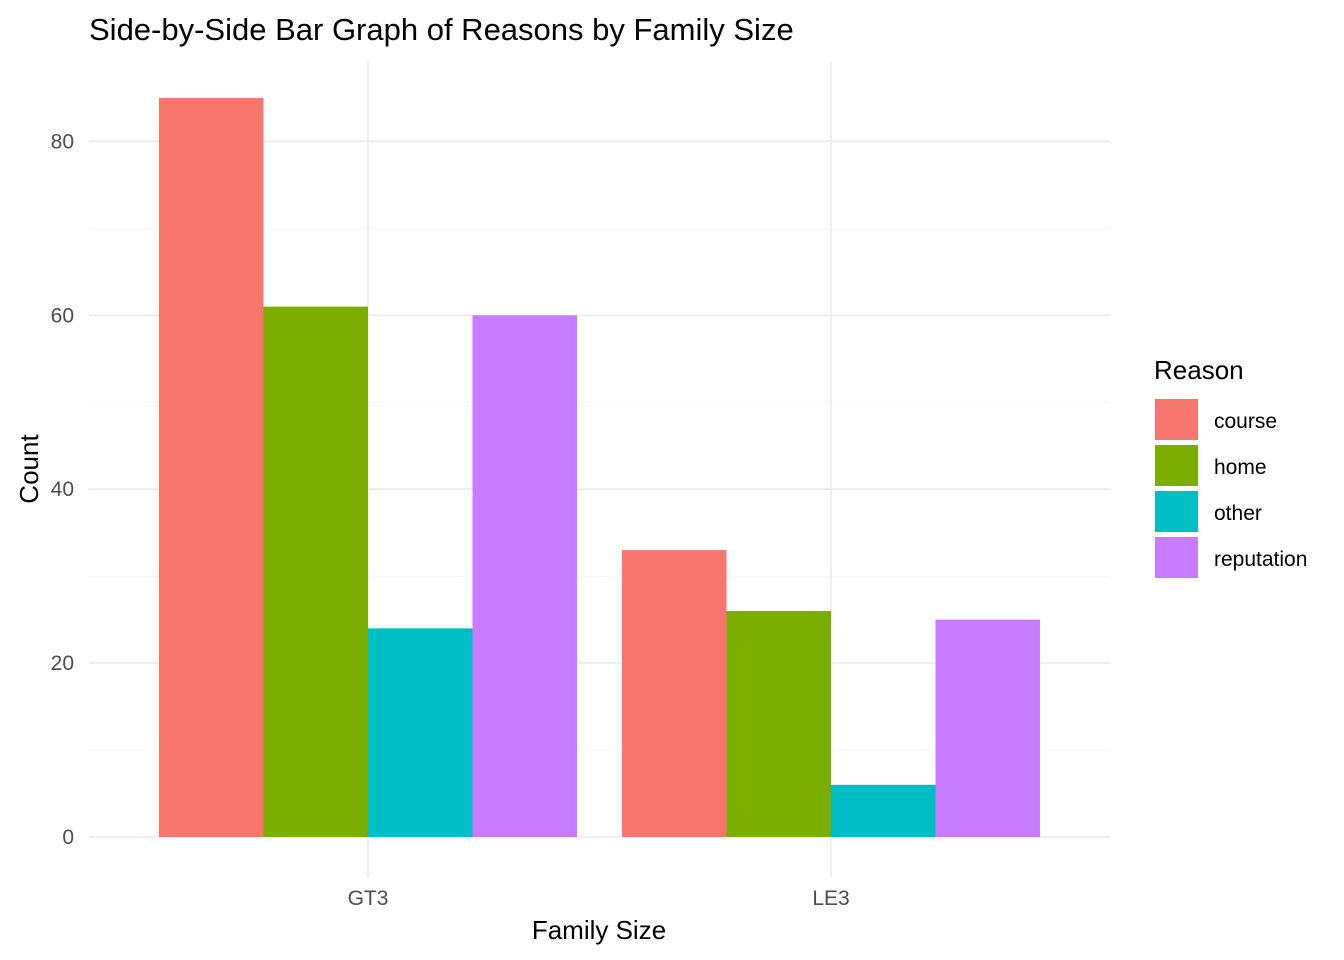 The height and width of the screenshot is (960, 1344). I want to click on bar-le3-other, so click(883, 810).